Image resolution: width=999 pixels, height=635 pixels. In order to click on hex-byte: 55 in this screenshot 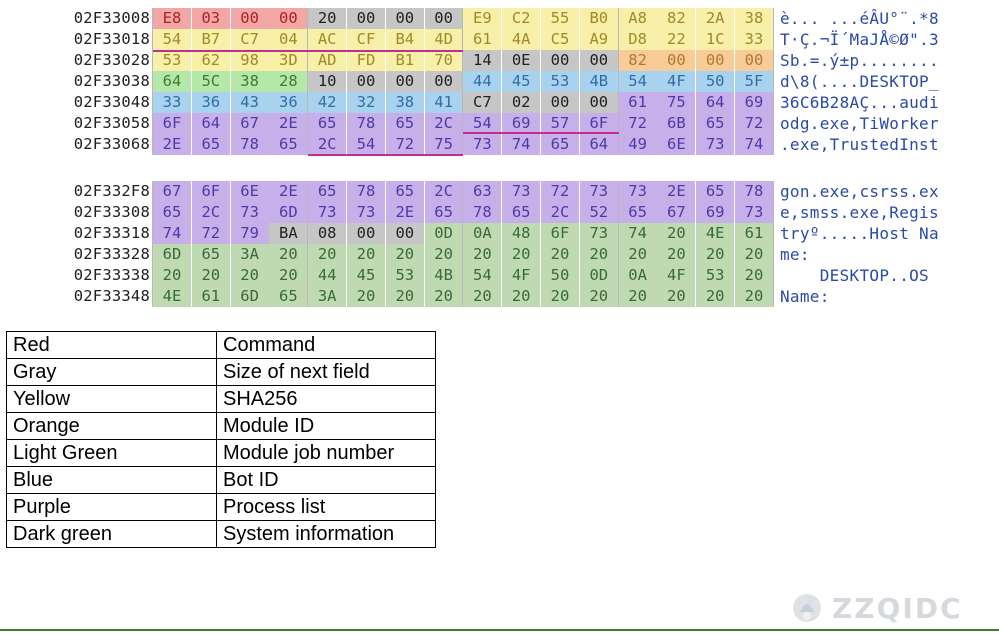, I will do `click(560, 18)`.